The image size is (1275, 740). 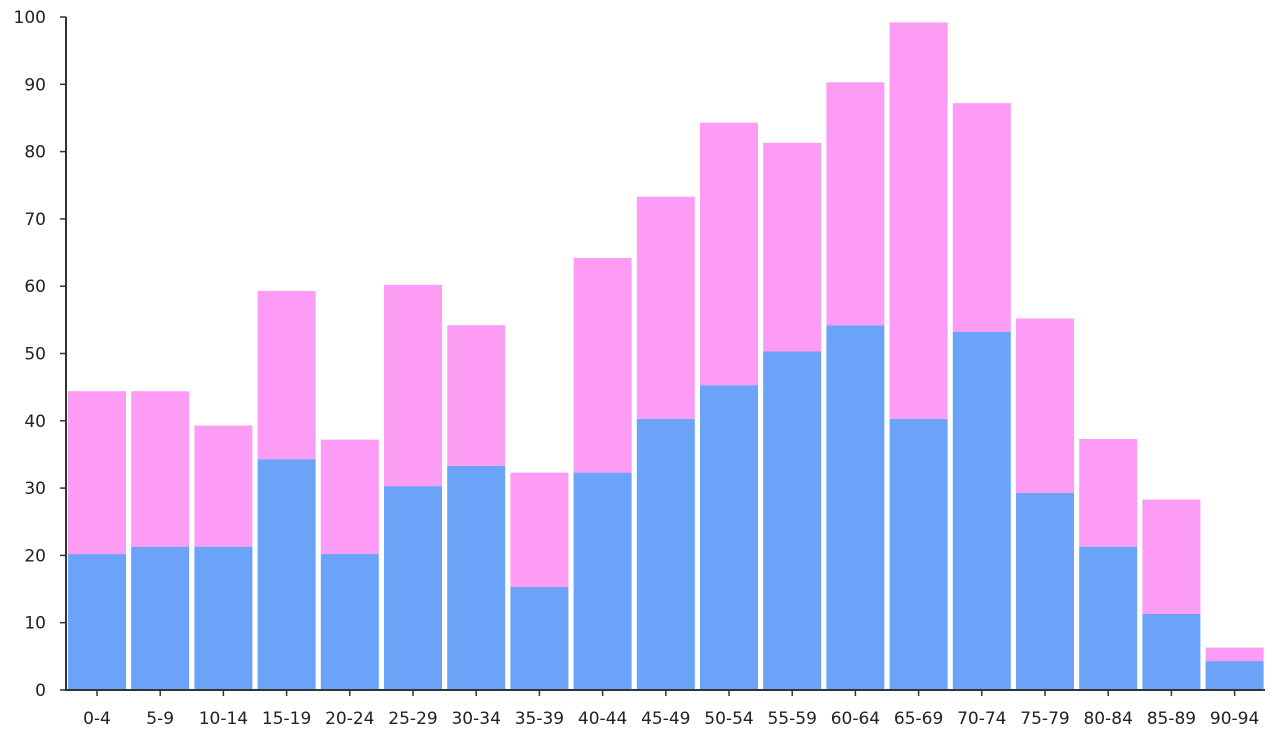 What do you see at coordinates (97, 622) in the screenshot?
I see `bar-segment-0-4-s1` at bounding box center [97, 622].